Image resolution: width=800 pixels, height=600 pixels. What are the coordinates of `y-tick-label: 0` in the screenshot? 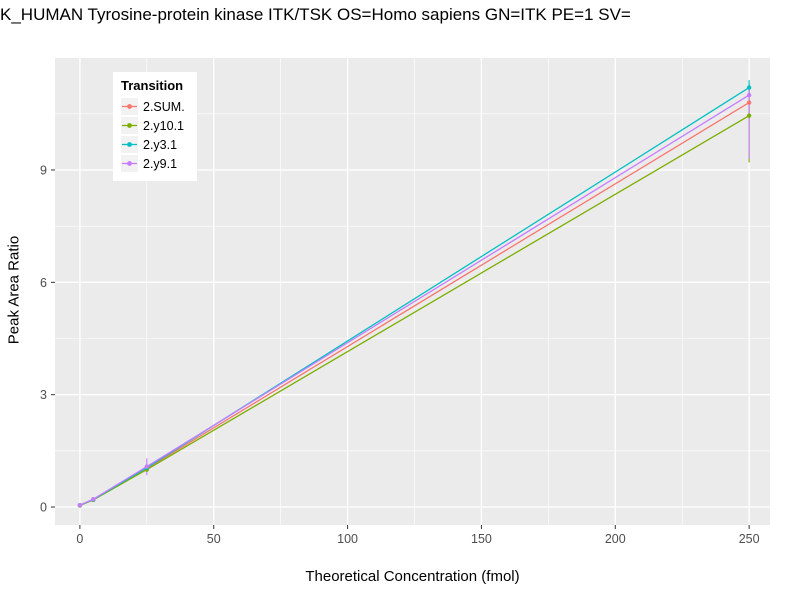 It's located at (43, 508).